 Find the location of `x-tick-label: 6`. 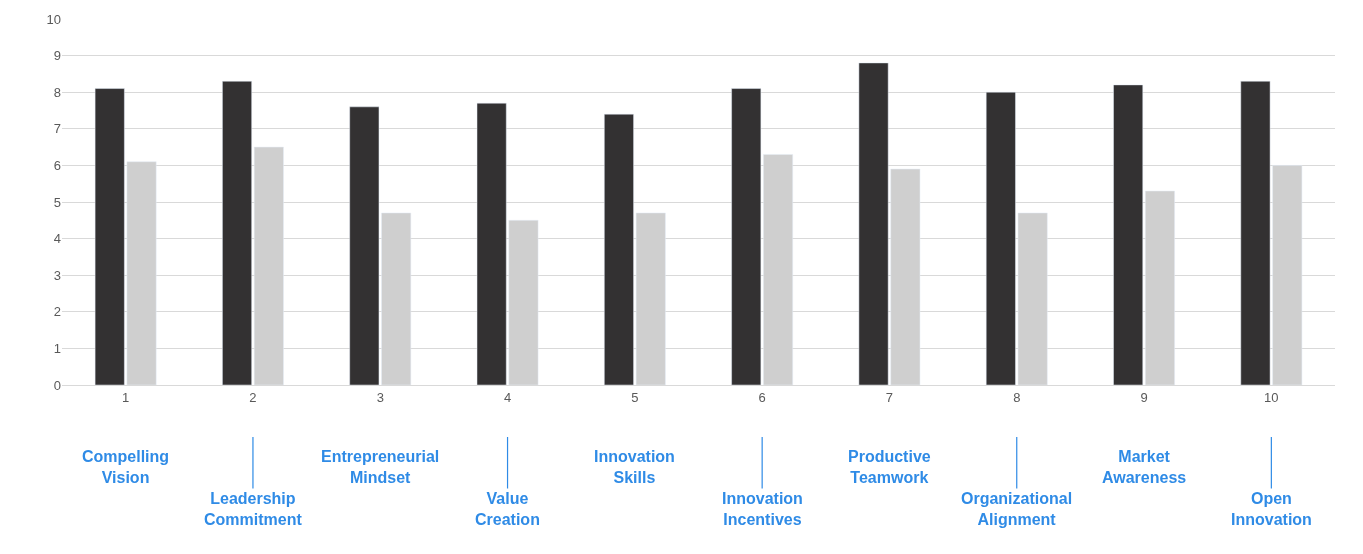

x-tick-label: 6 is located at coordinates (762, 397).